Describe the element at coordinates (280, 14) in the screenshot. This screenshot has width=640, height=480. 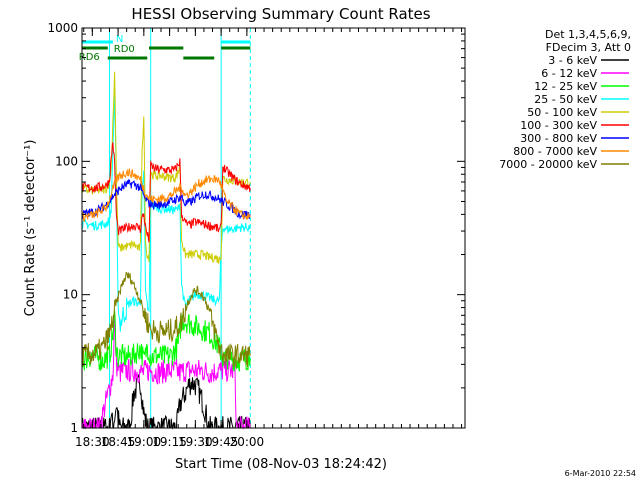
I see `chart-title: HESSI Observing Summary Count Rates` at that location.